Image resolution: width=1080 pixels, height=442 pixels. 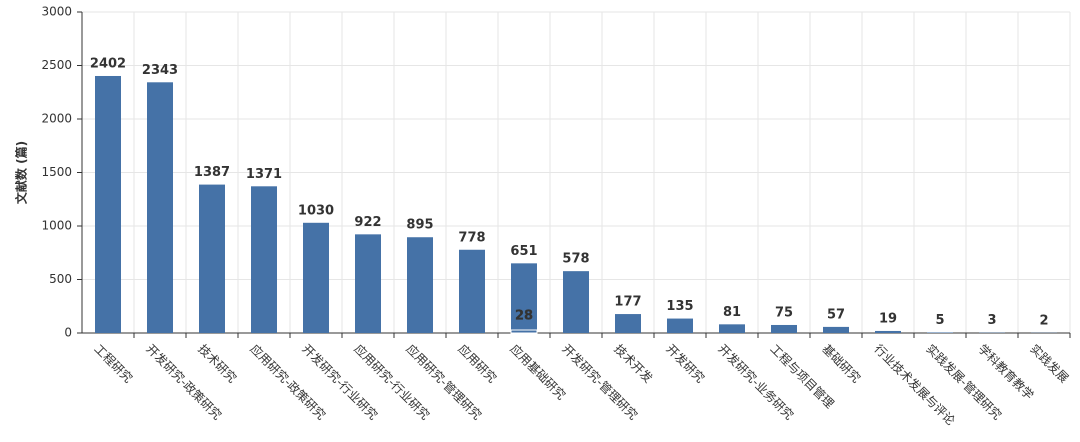 What do you see at coordinates (471, 237) in the screenshot?
I see `value-label: 778` at bounding box center [471, 237].